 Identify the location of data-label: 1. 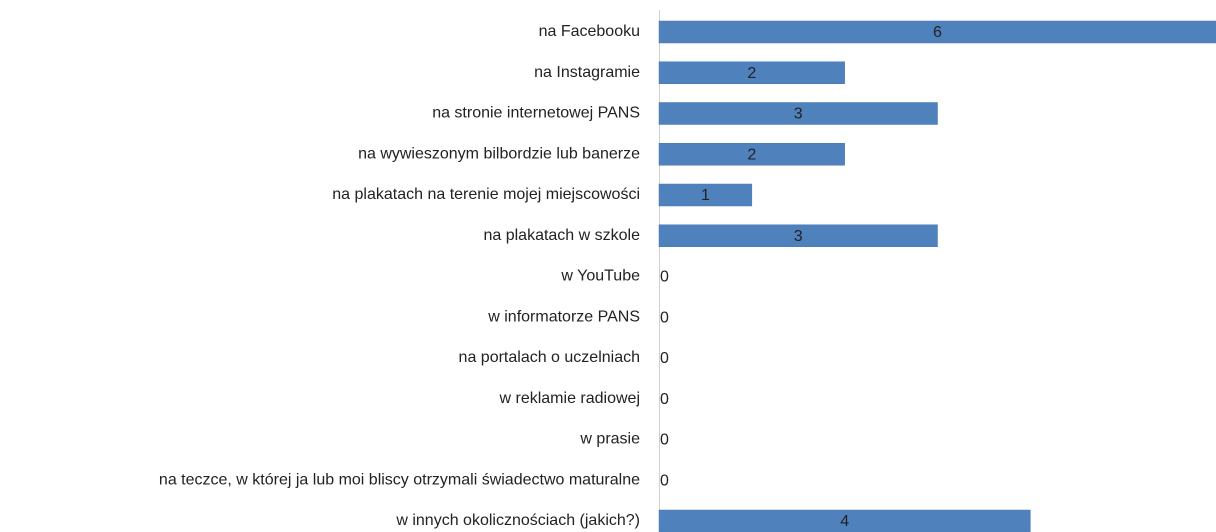
(705, 195).